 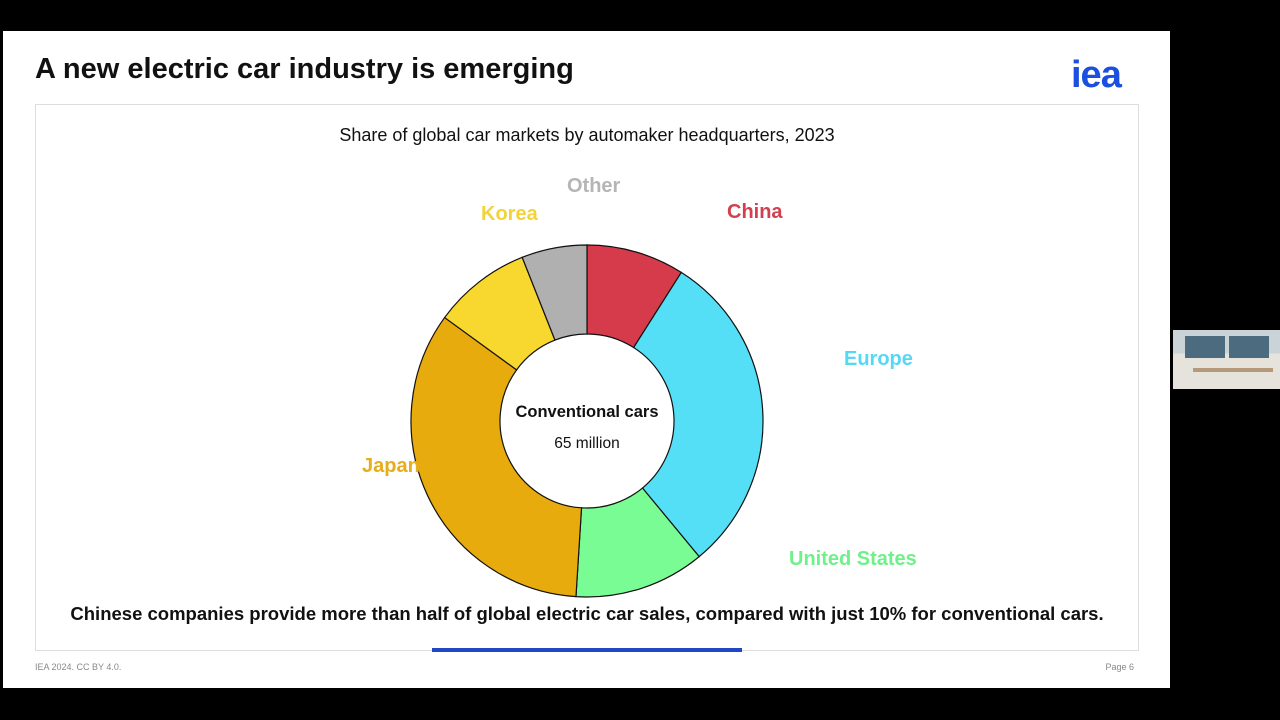 I want to click on video-thumbnail, so click(x=1226, y=359).